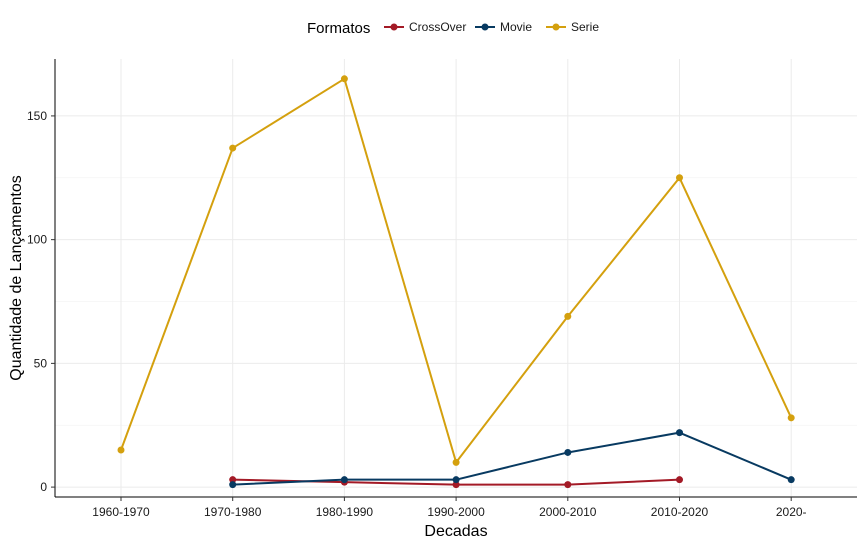  Describe the element at coordinates (41, 363) in the screenshot. I see `y-tick-label: 50` at that location.